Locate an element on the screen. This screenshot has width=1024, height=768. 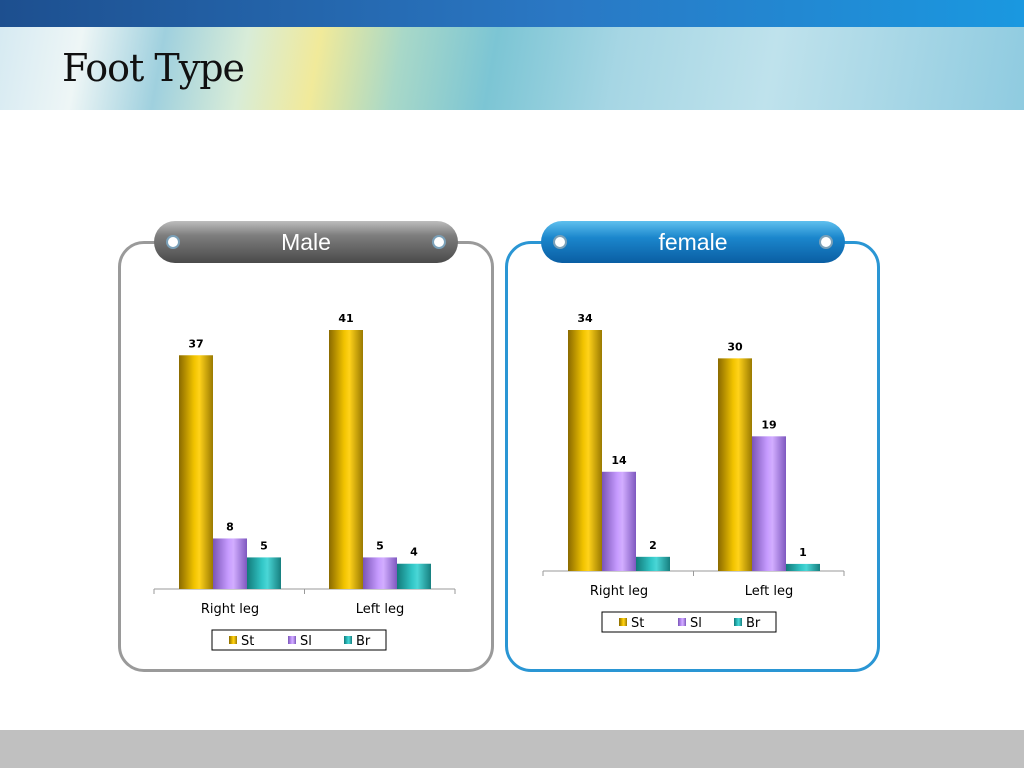
title-banner is located at coordinates (512, 68).